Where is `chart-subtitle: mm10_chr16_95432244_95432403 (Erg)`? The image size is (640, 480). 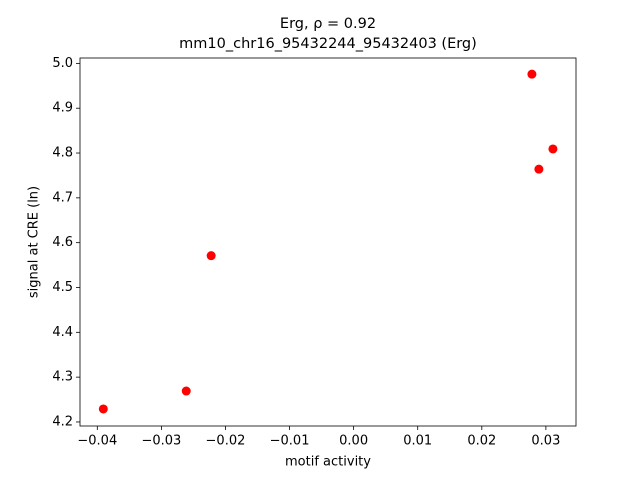 chart-subtitle: mm10_chr16_95432244_95432403 (Erg) is located at coordinates (328, 44).